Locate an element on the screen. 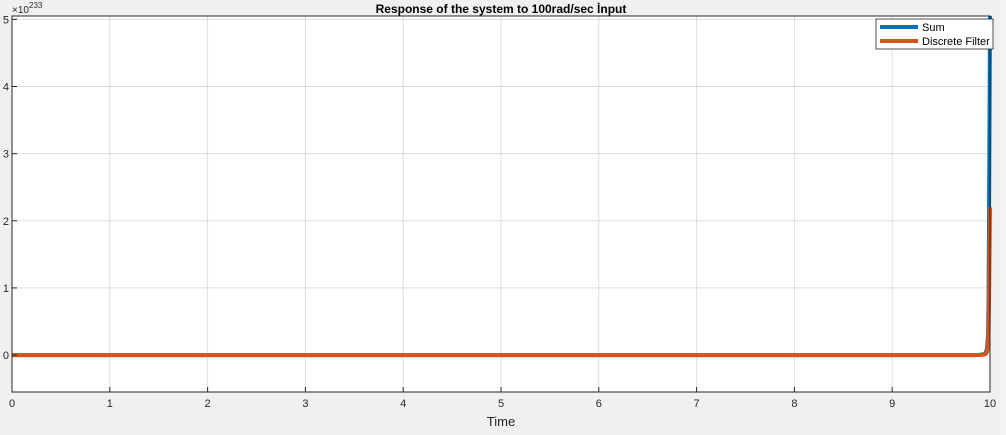 The width and height of the screenshot is (1006, 435). y-tick-label: 2 is located at coordinates (6, 222).